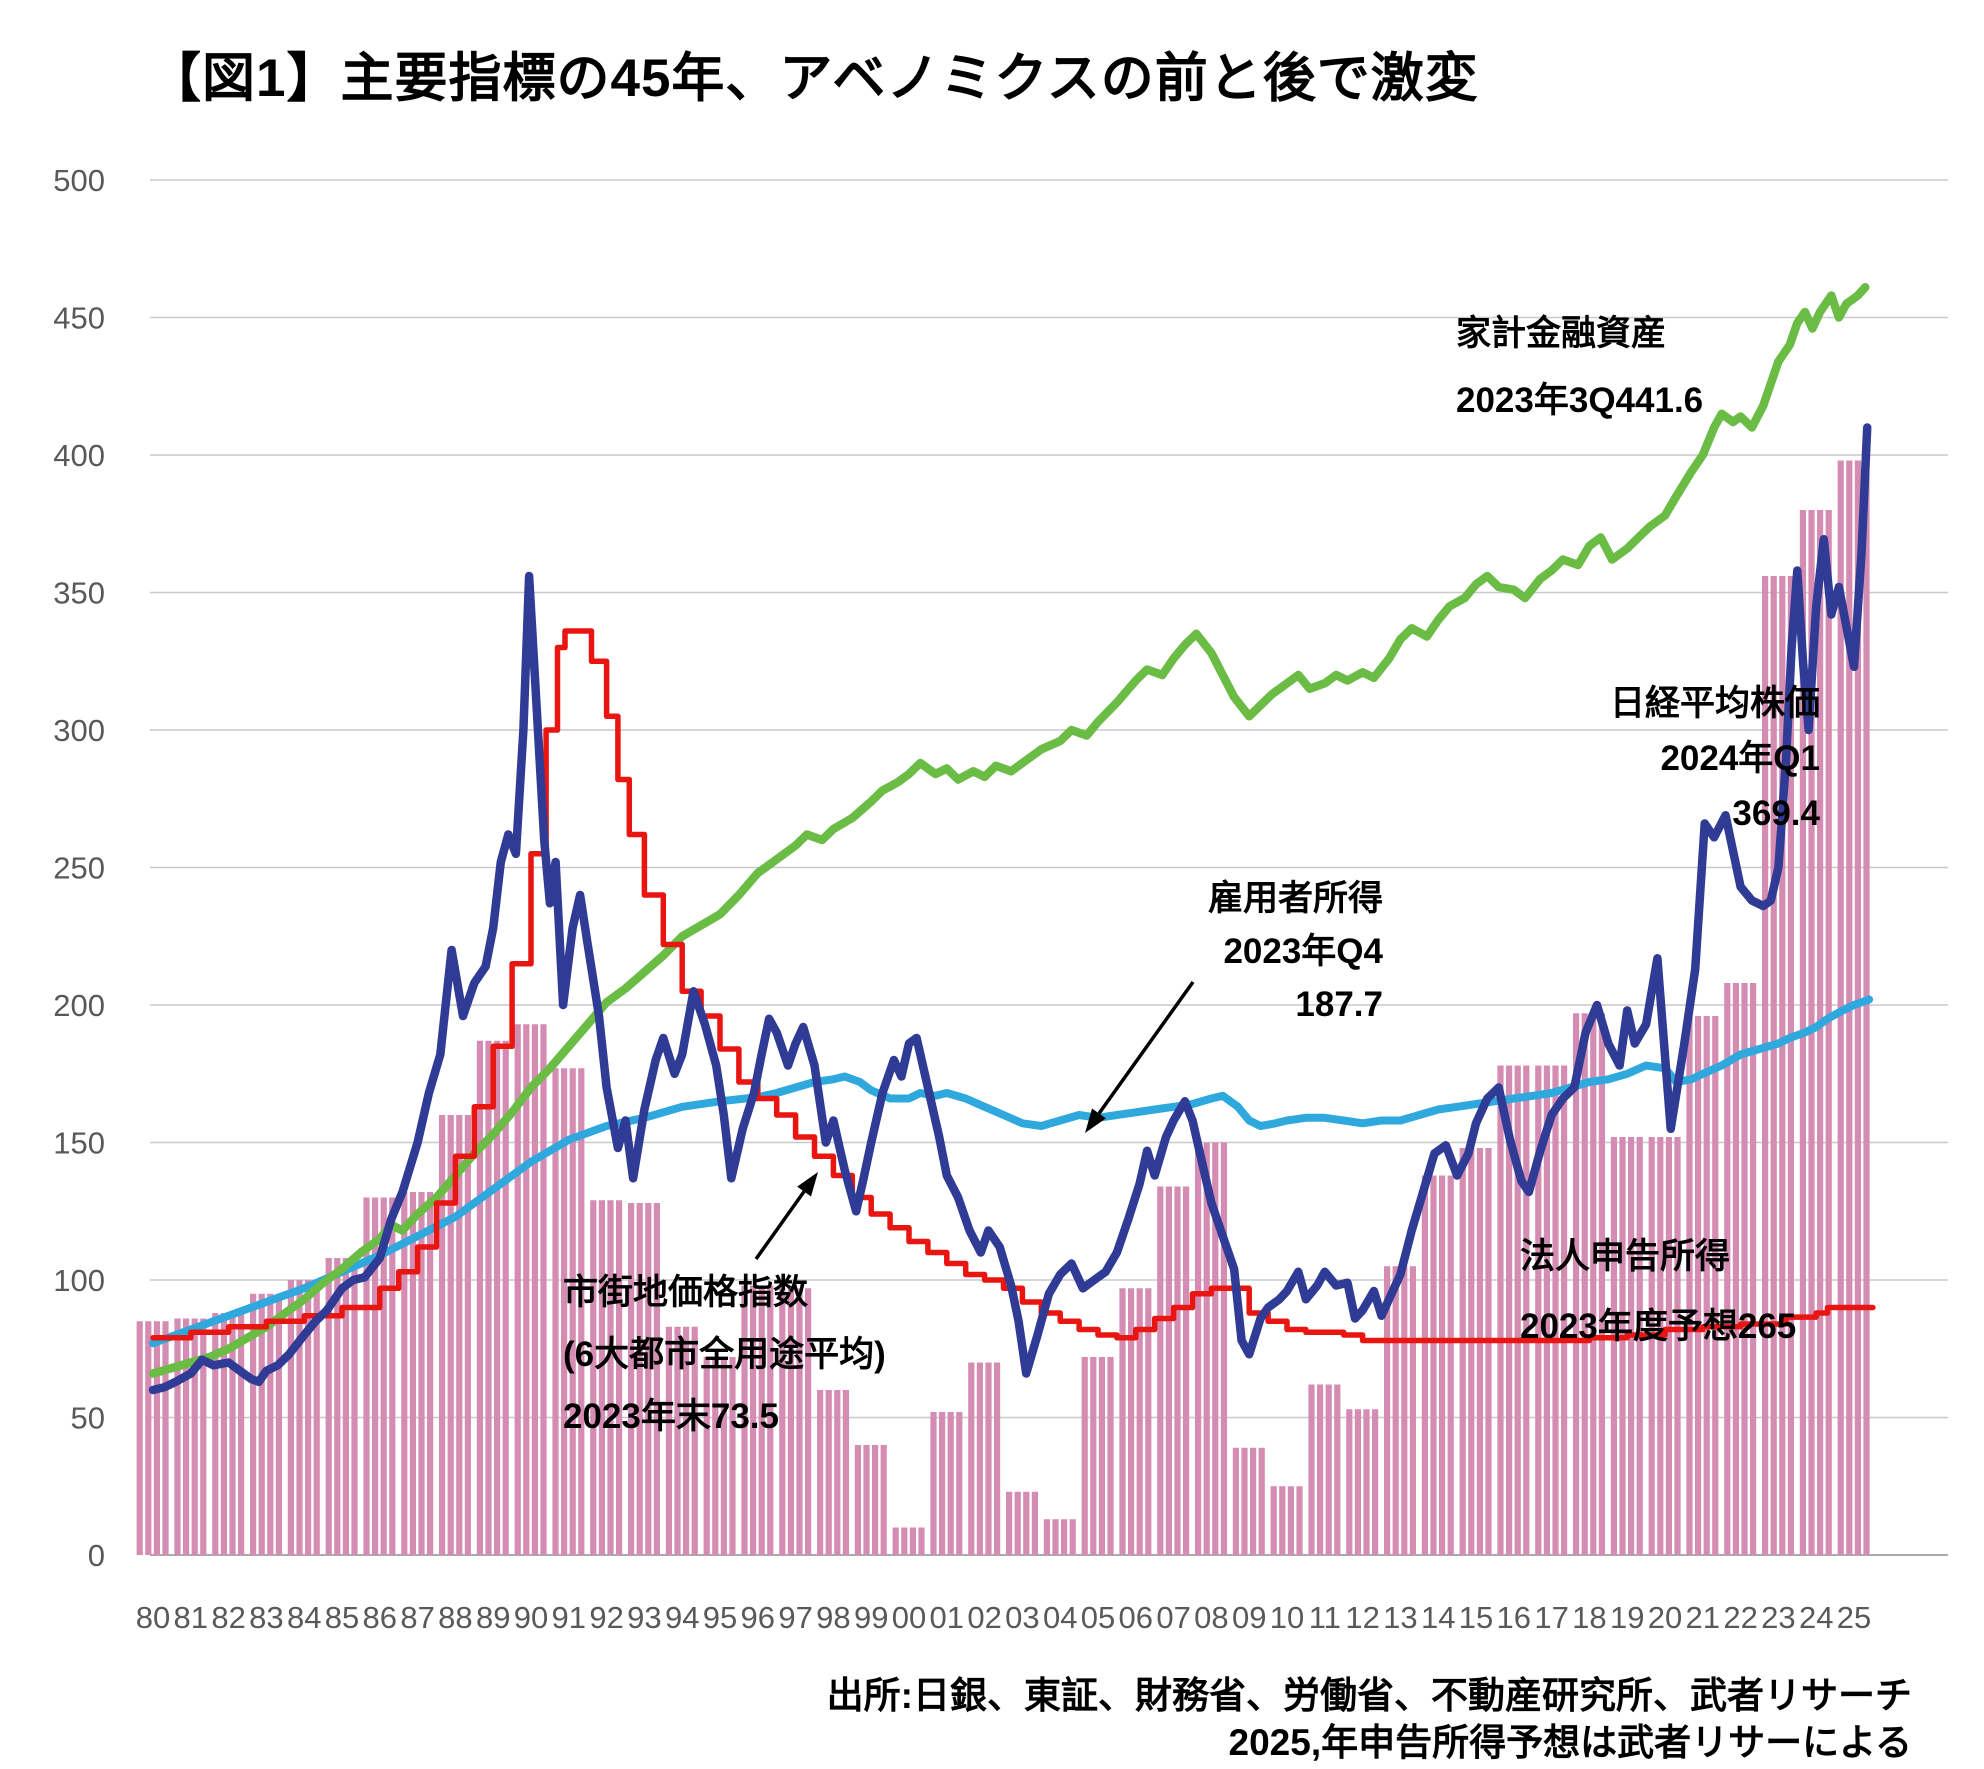 This screenshot has width=1984, height=1769. What do you see at coordinates (79, 1280) in the screenshot?
I see `y-tick-label: 100` at bounding box center [79, 1280].